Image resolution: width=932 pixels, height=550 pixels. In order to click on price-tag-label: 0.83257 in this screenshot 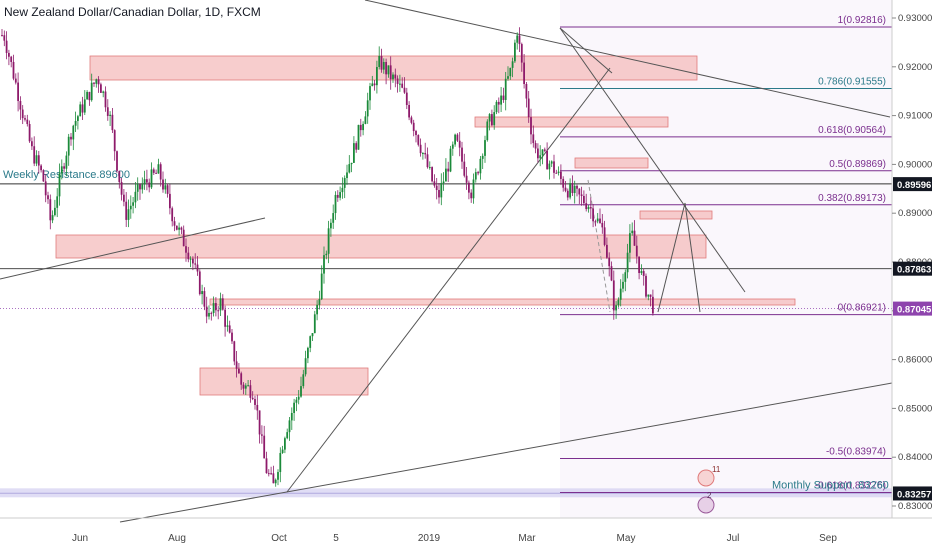, I will do `click(914, 494)`.